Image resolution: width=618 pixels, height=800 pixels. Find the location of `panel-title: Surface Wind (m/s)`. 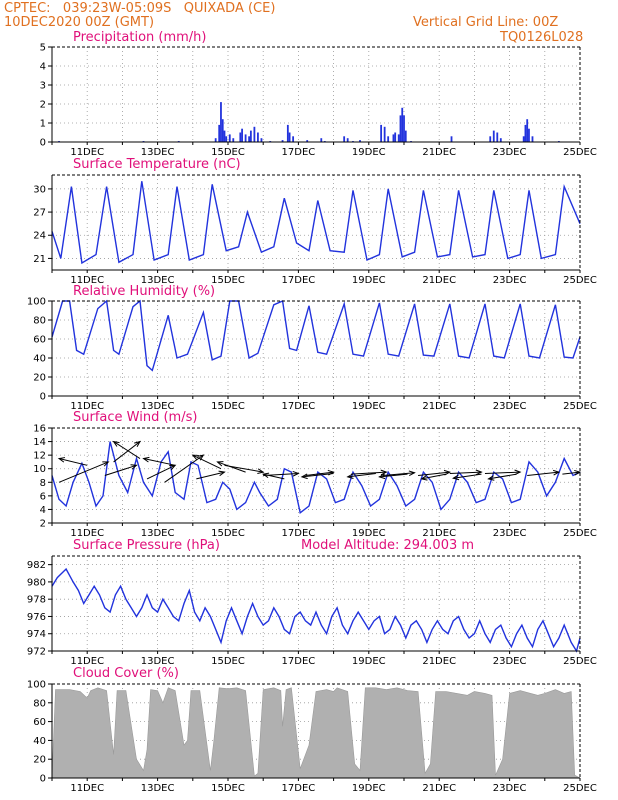

panel-title: Surface Wind (m/s) is located at coordinates (135, 417).